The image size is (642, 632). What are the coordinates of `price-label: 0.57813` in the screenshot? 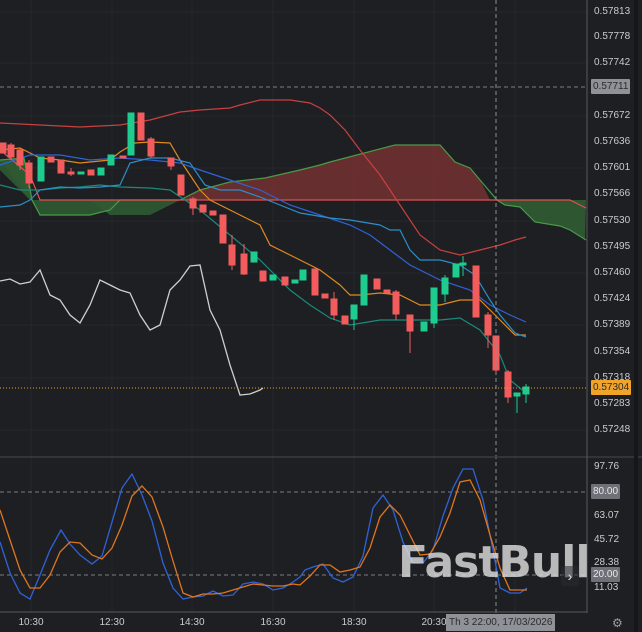 It's located at (612, 11).